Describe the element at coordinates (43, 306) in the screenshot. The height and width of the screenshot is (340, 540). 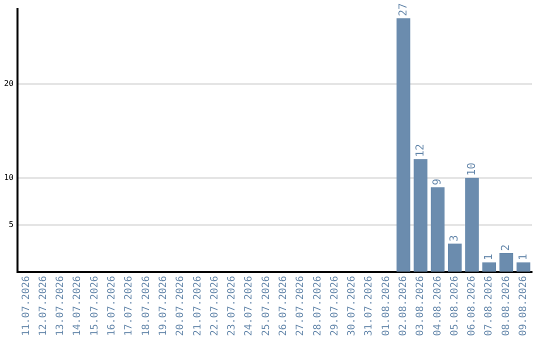
I see `x-tick-label: 12.07.2026` at that location.